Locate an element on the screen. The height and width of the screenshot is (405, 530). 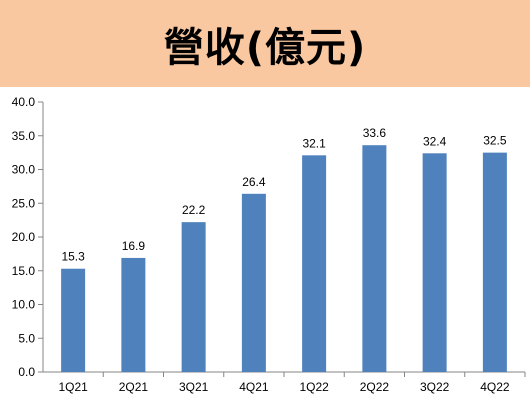
y-tick-label: 15.0 is located at coordinates (24, 271).